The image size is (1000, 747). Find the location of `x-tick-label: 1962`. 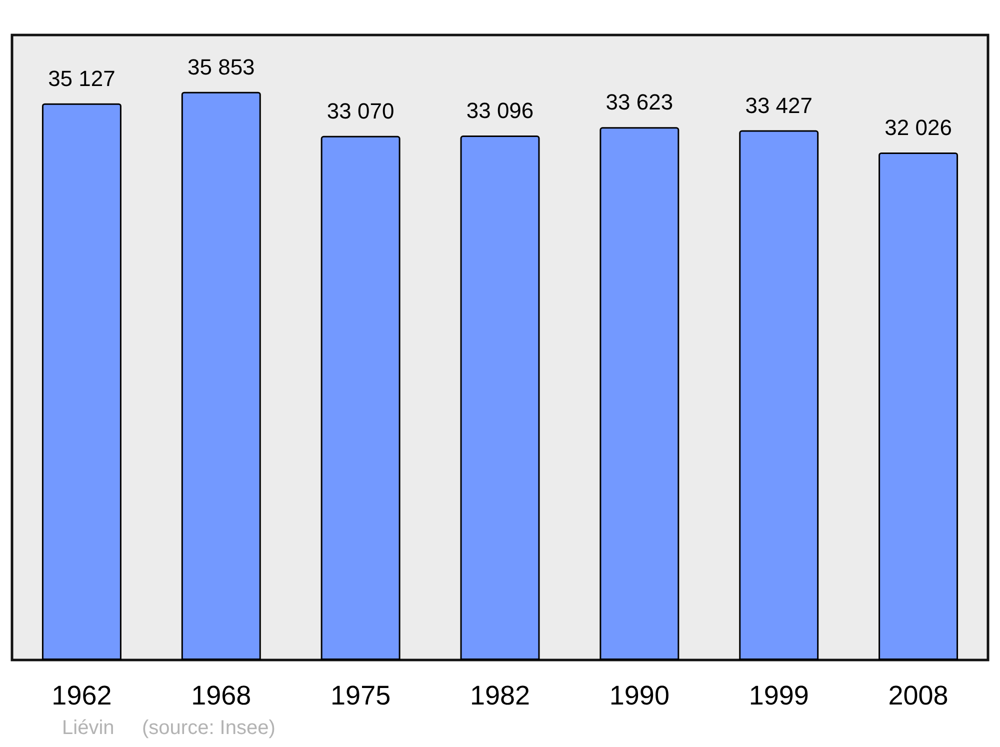

x-tick-label: 1962 is located at coordinates (82, 695).